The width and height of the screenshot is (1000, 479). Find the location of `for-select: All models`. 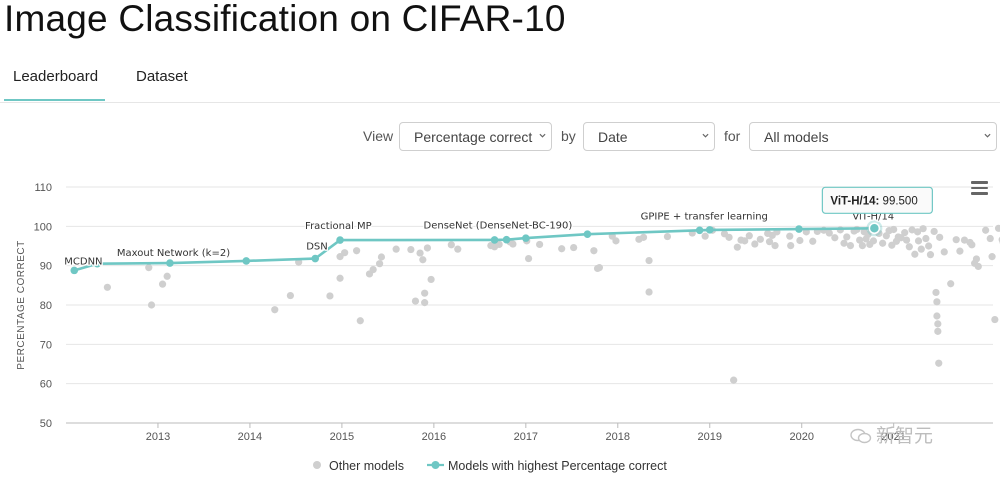

for-select: All models is located at coordinates (873, 136).